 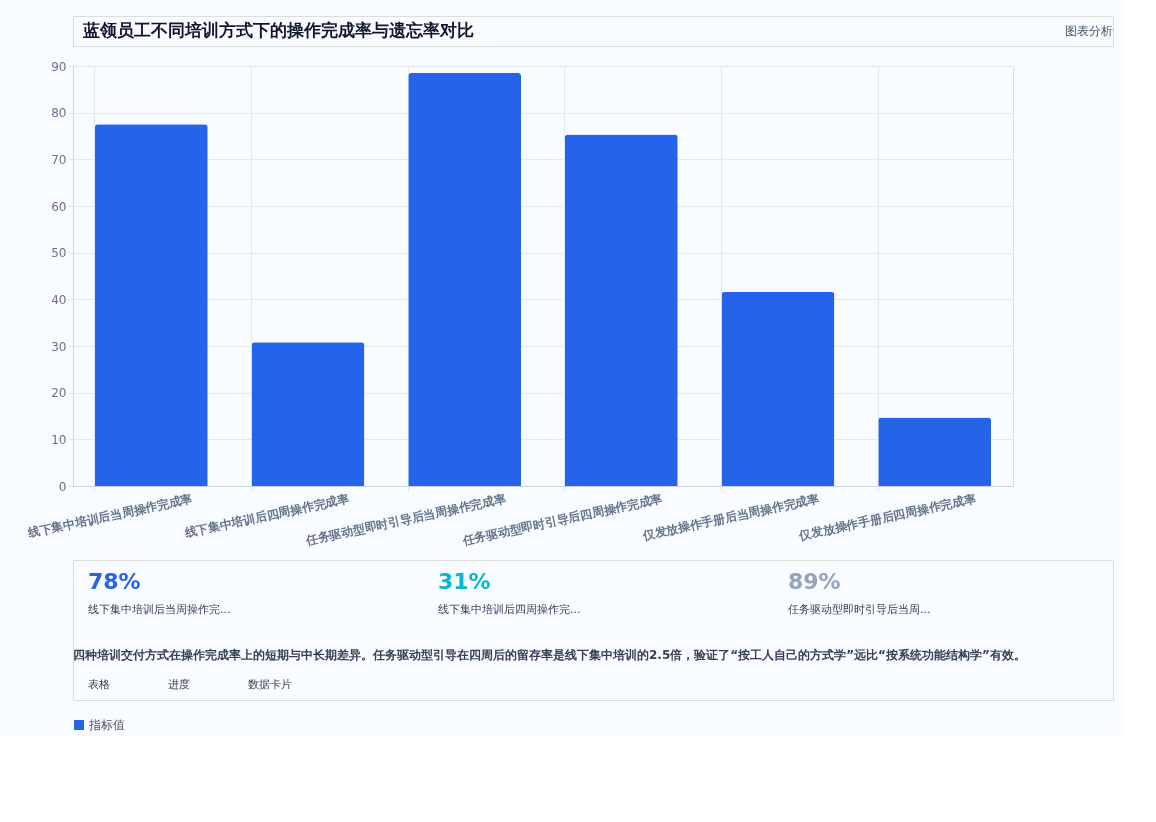 What do you see at coordinates (464, 581) in the screenshot?
I see `text: 31%` at bounding box center [464, 581].